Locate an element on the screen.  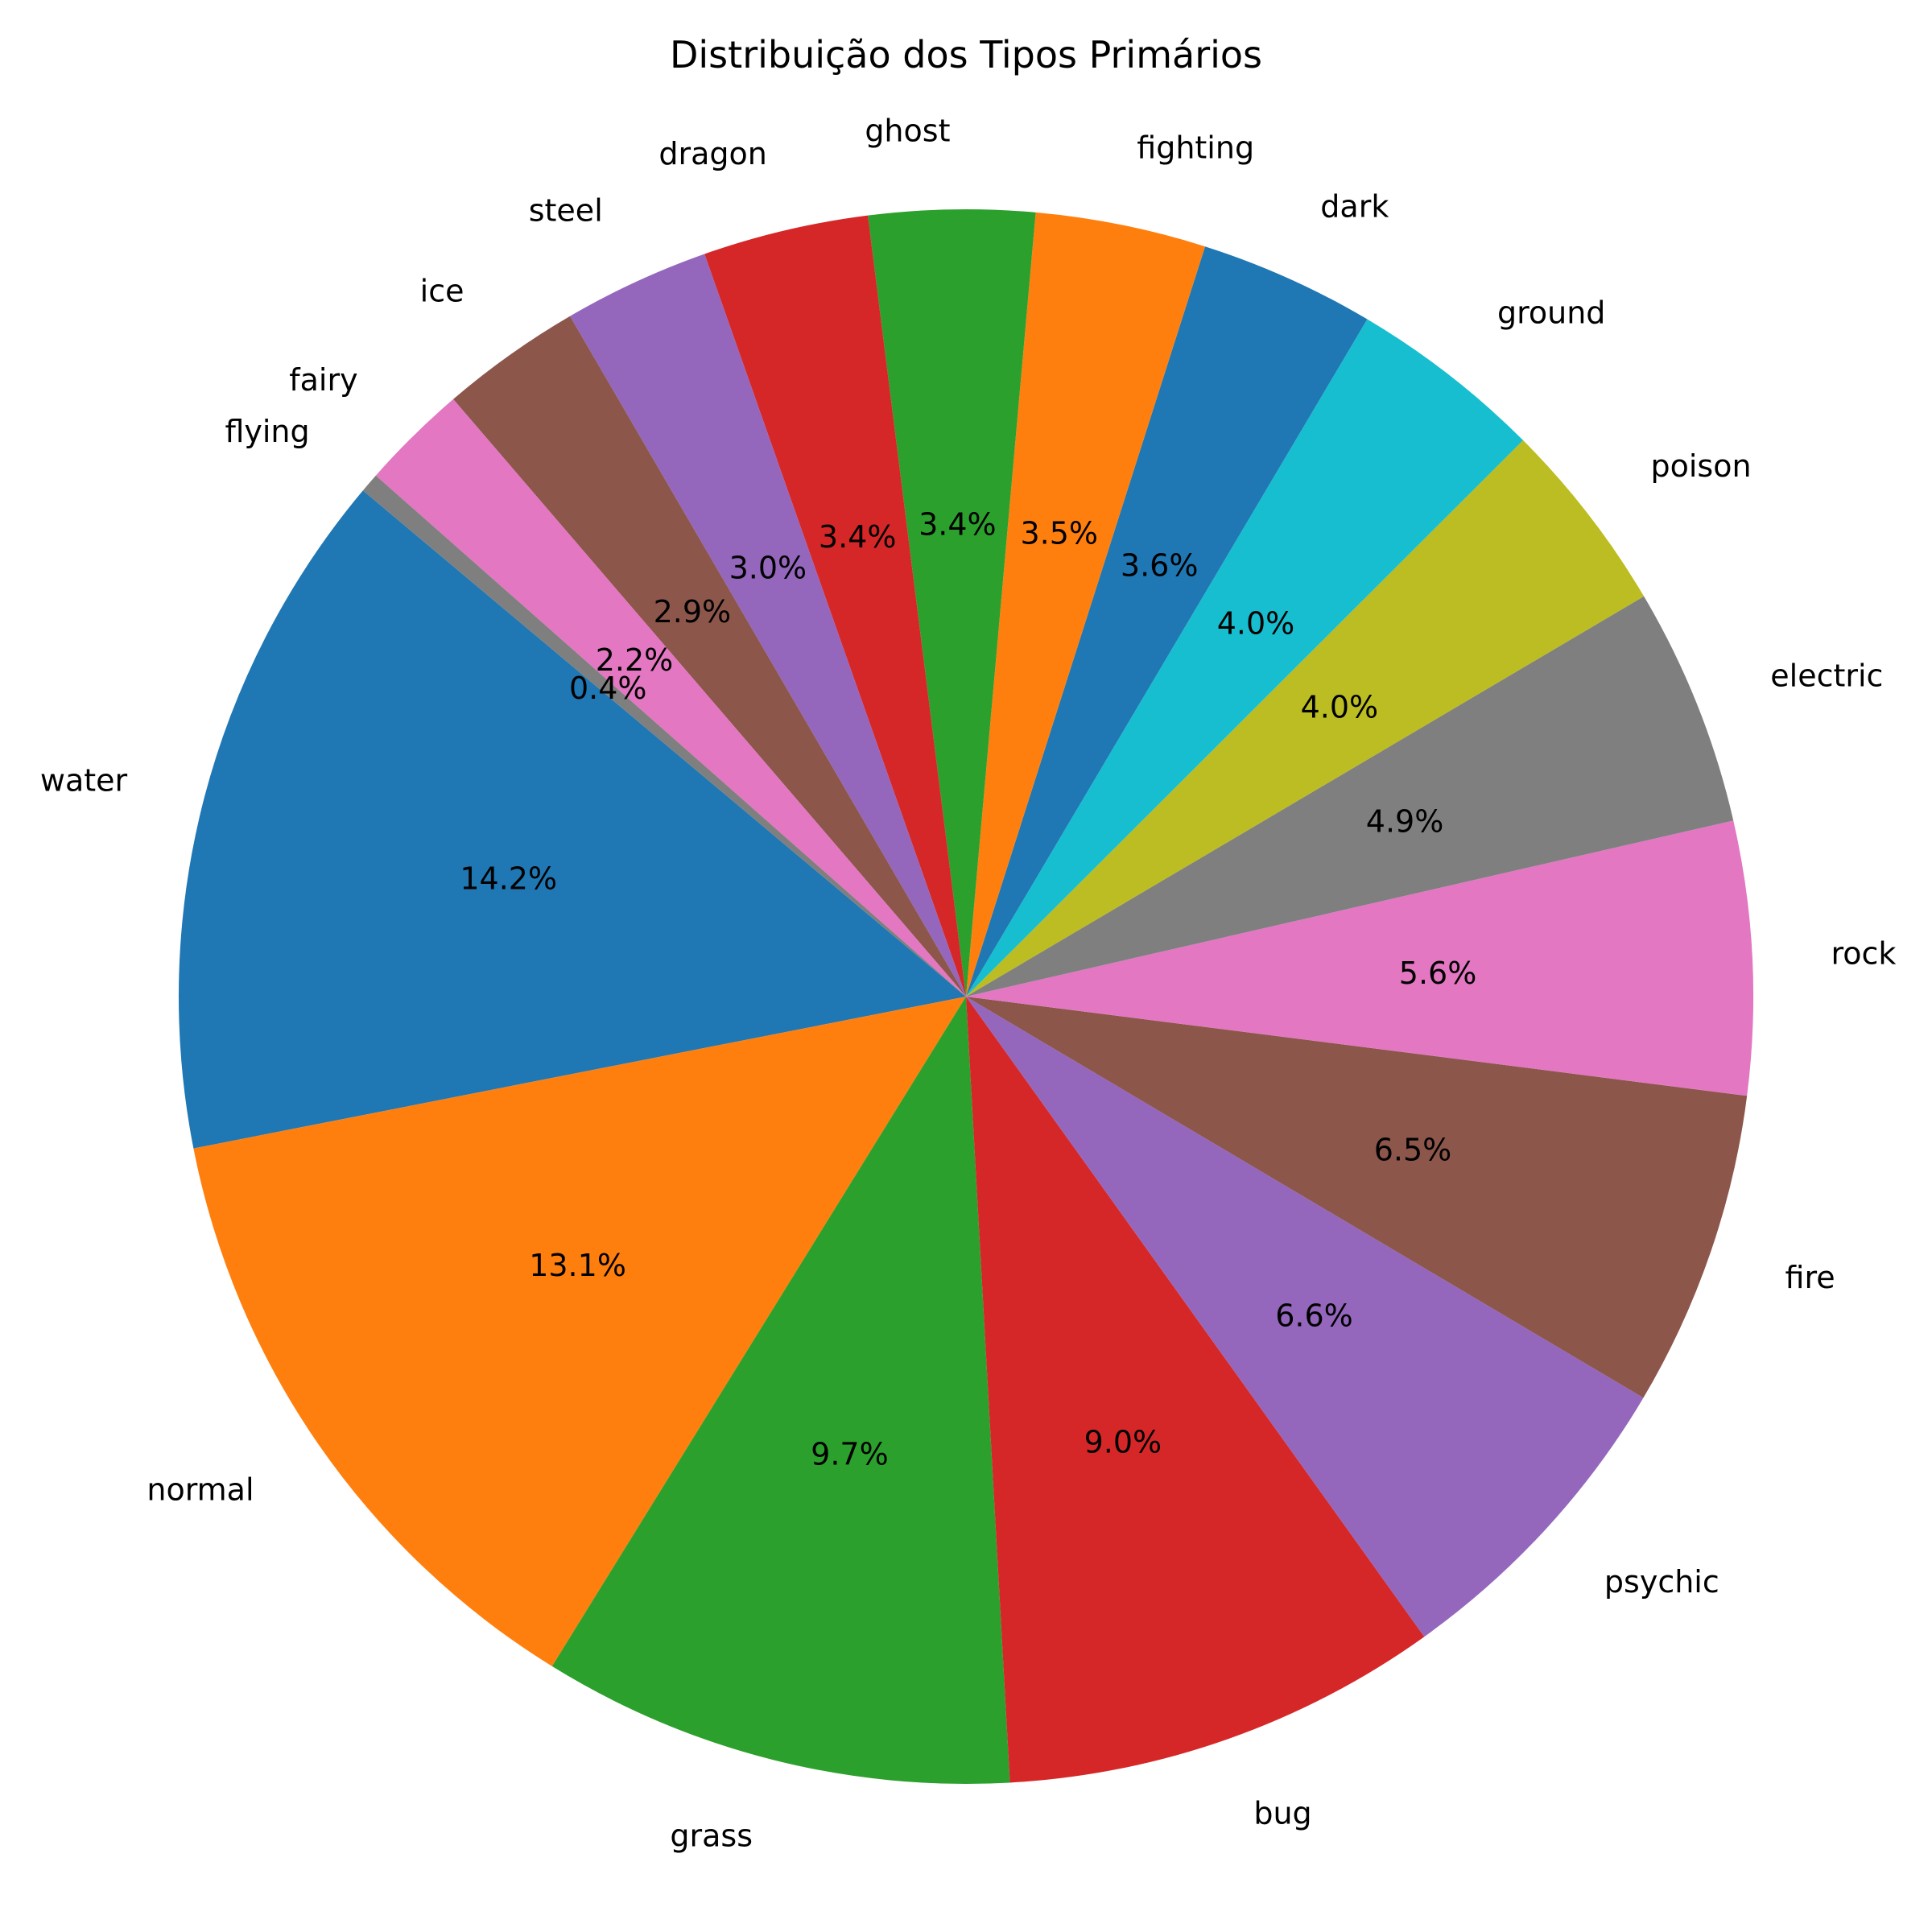
pct-label-normal: 13.1% is located at coordinates (577, 1265).